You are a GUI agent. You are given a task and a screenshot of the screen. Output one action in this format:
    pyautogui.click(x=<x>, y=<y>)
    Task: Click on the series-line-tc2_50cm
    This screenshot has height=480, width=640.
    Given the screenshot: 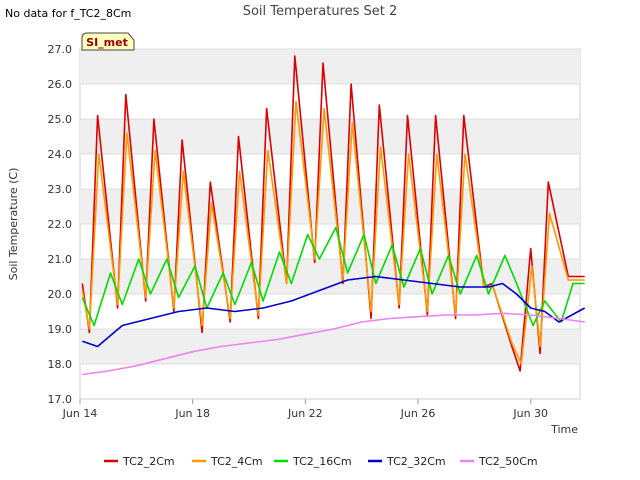 What is the action you would take?
    pyautogui.click(x=333, y=344)
    